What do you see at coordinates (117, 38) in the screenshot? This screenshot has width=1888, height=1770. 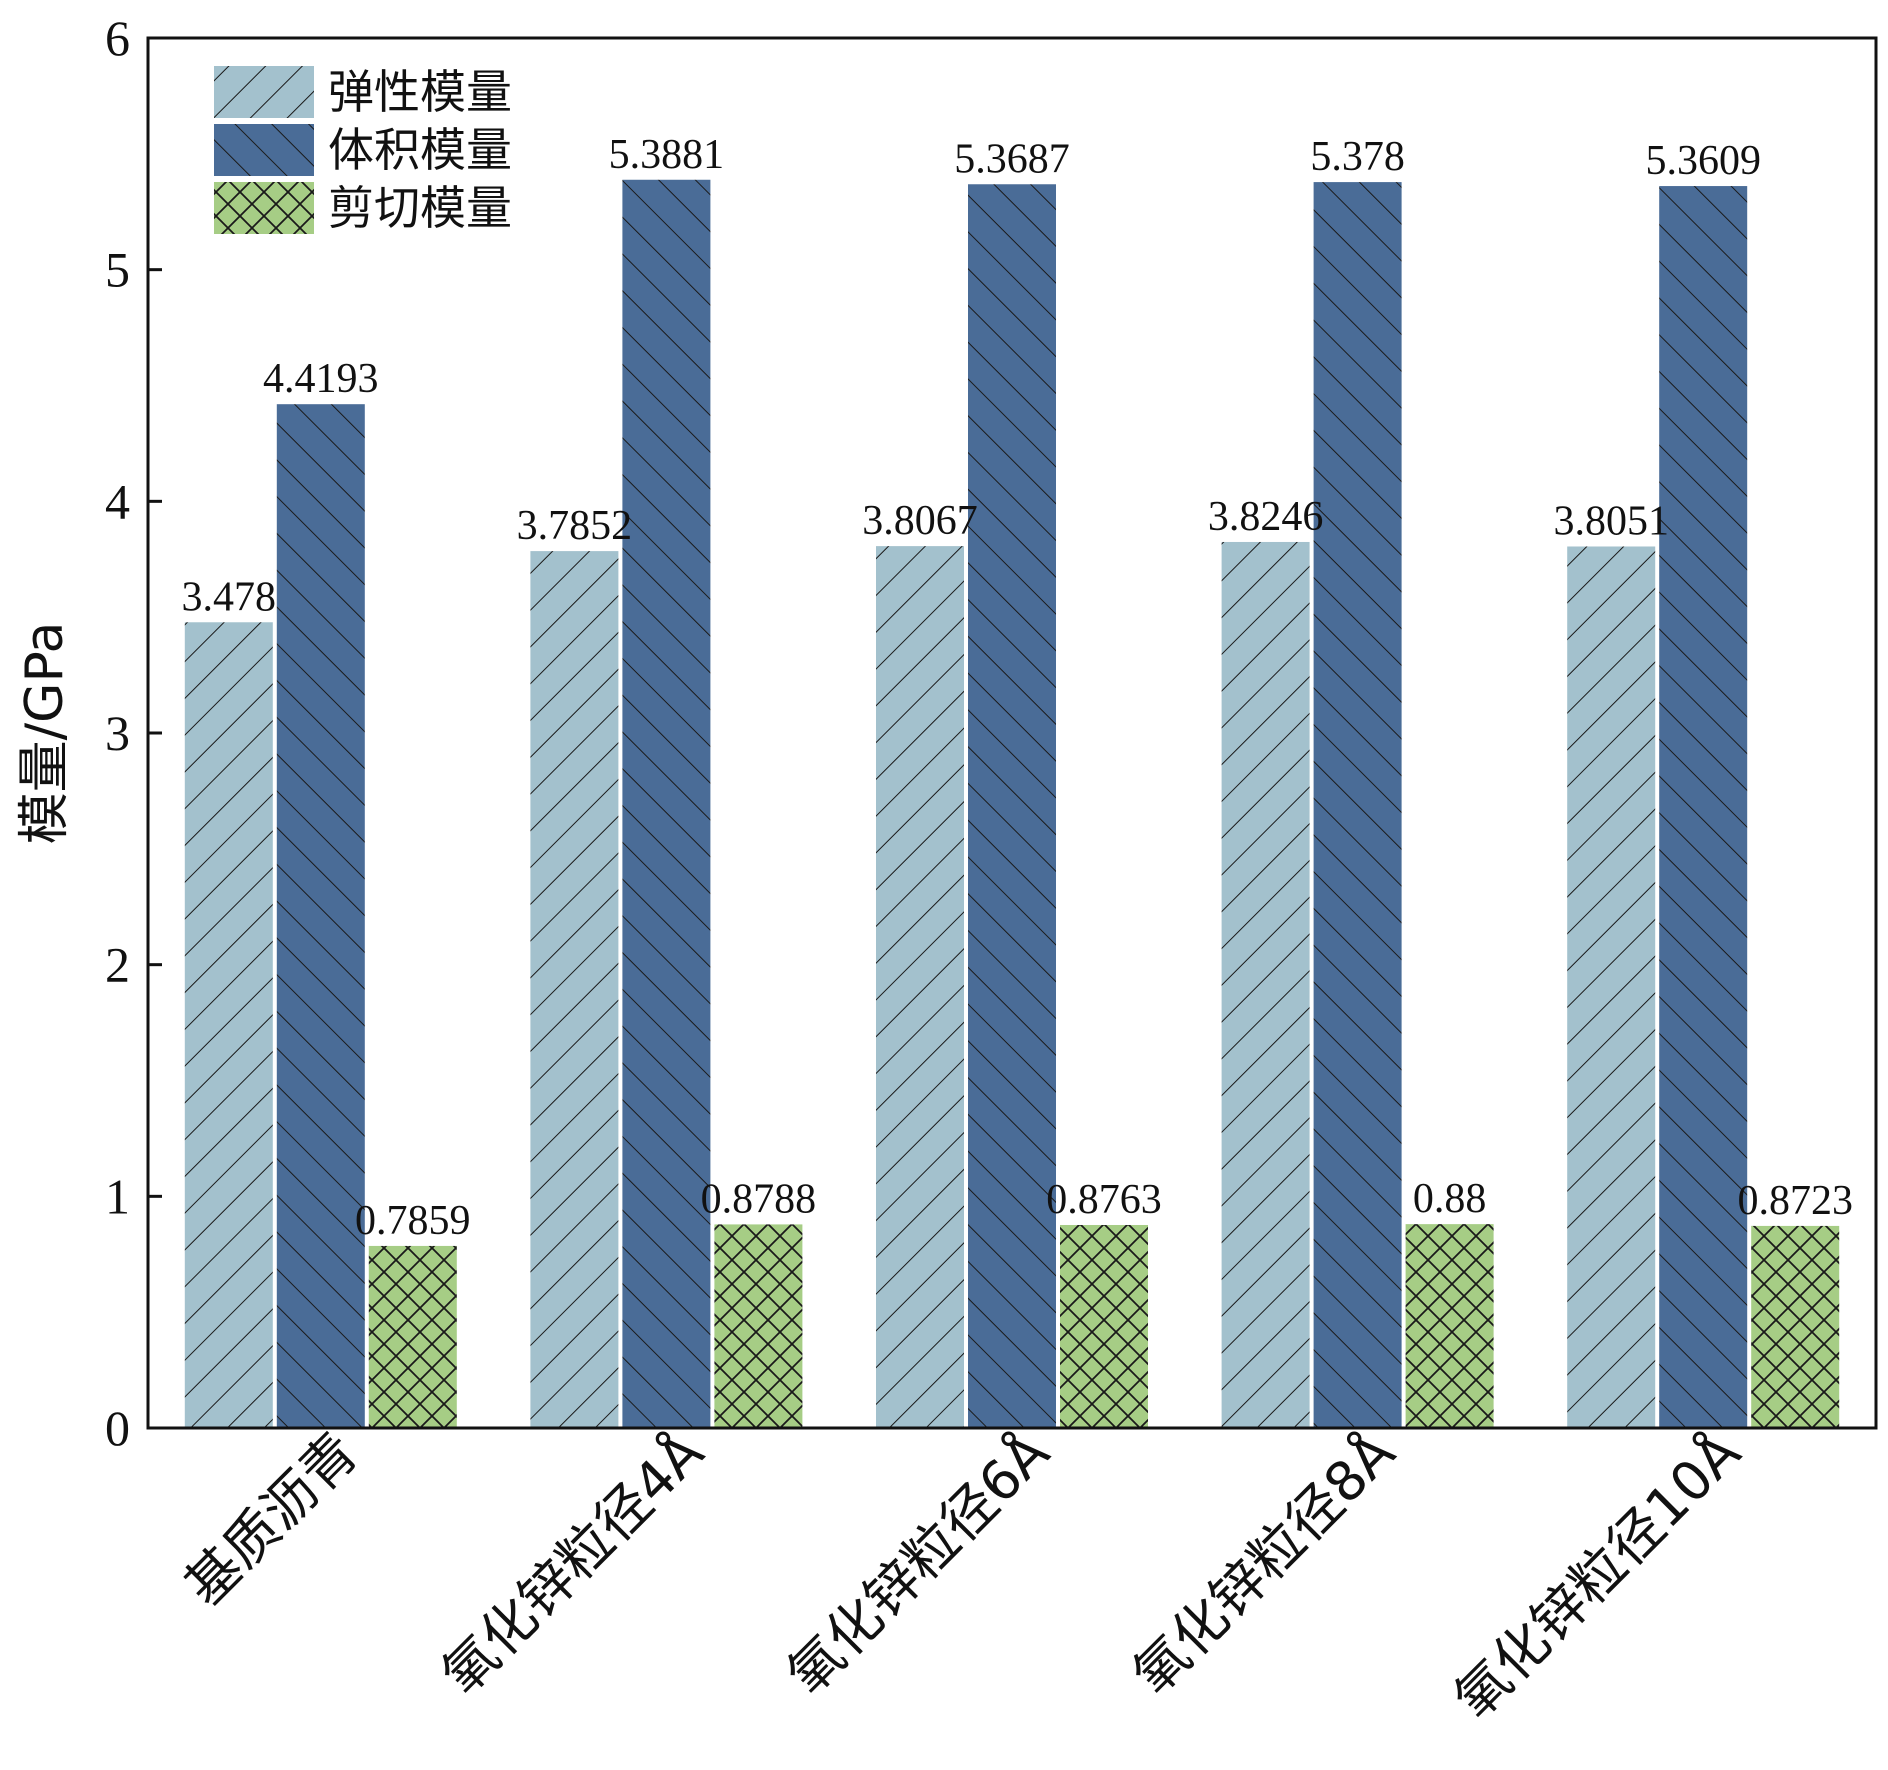 I see `y-tick-label-6: 6` at bounding box center [117, 38].